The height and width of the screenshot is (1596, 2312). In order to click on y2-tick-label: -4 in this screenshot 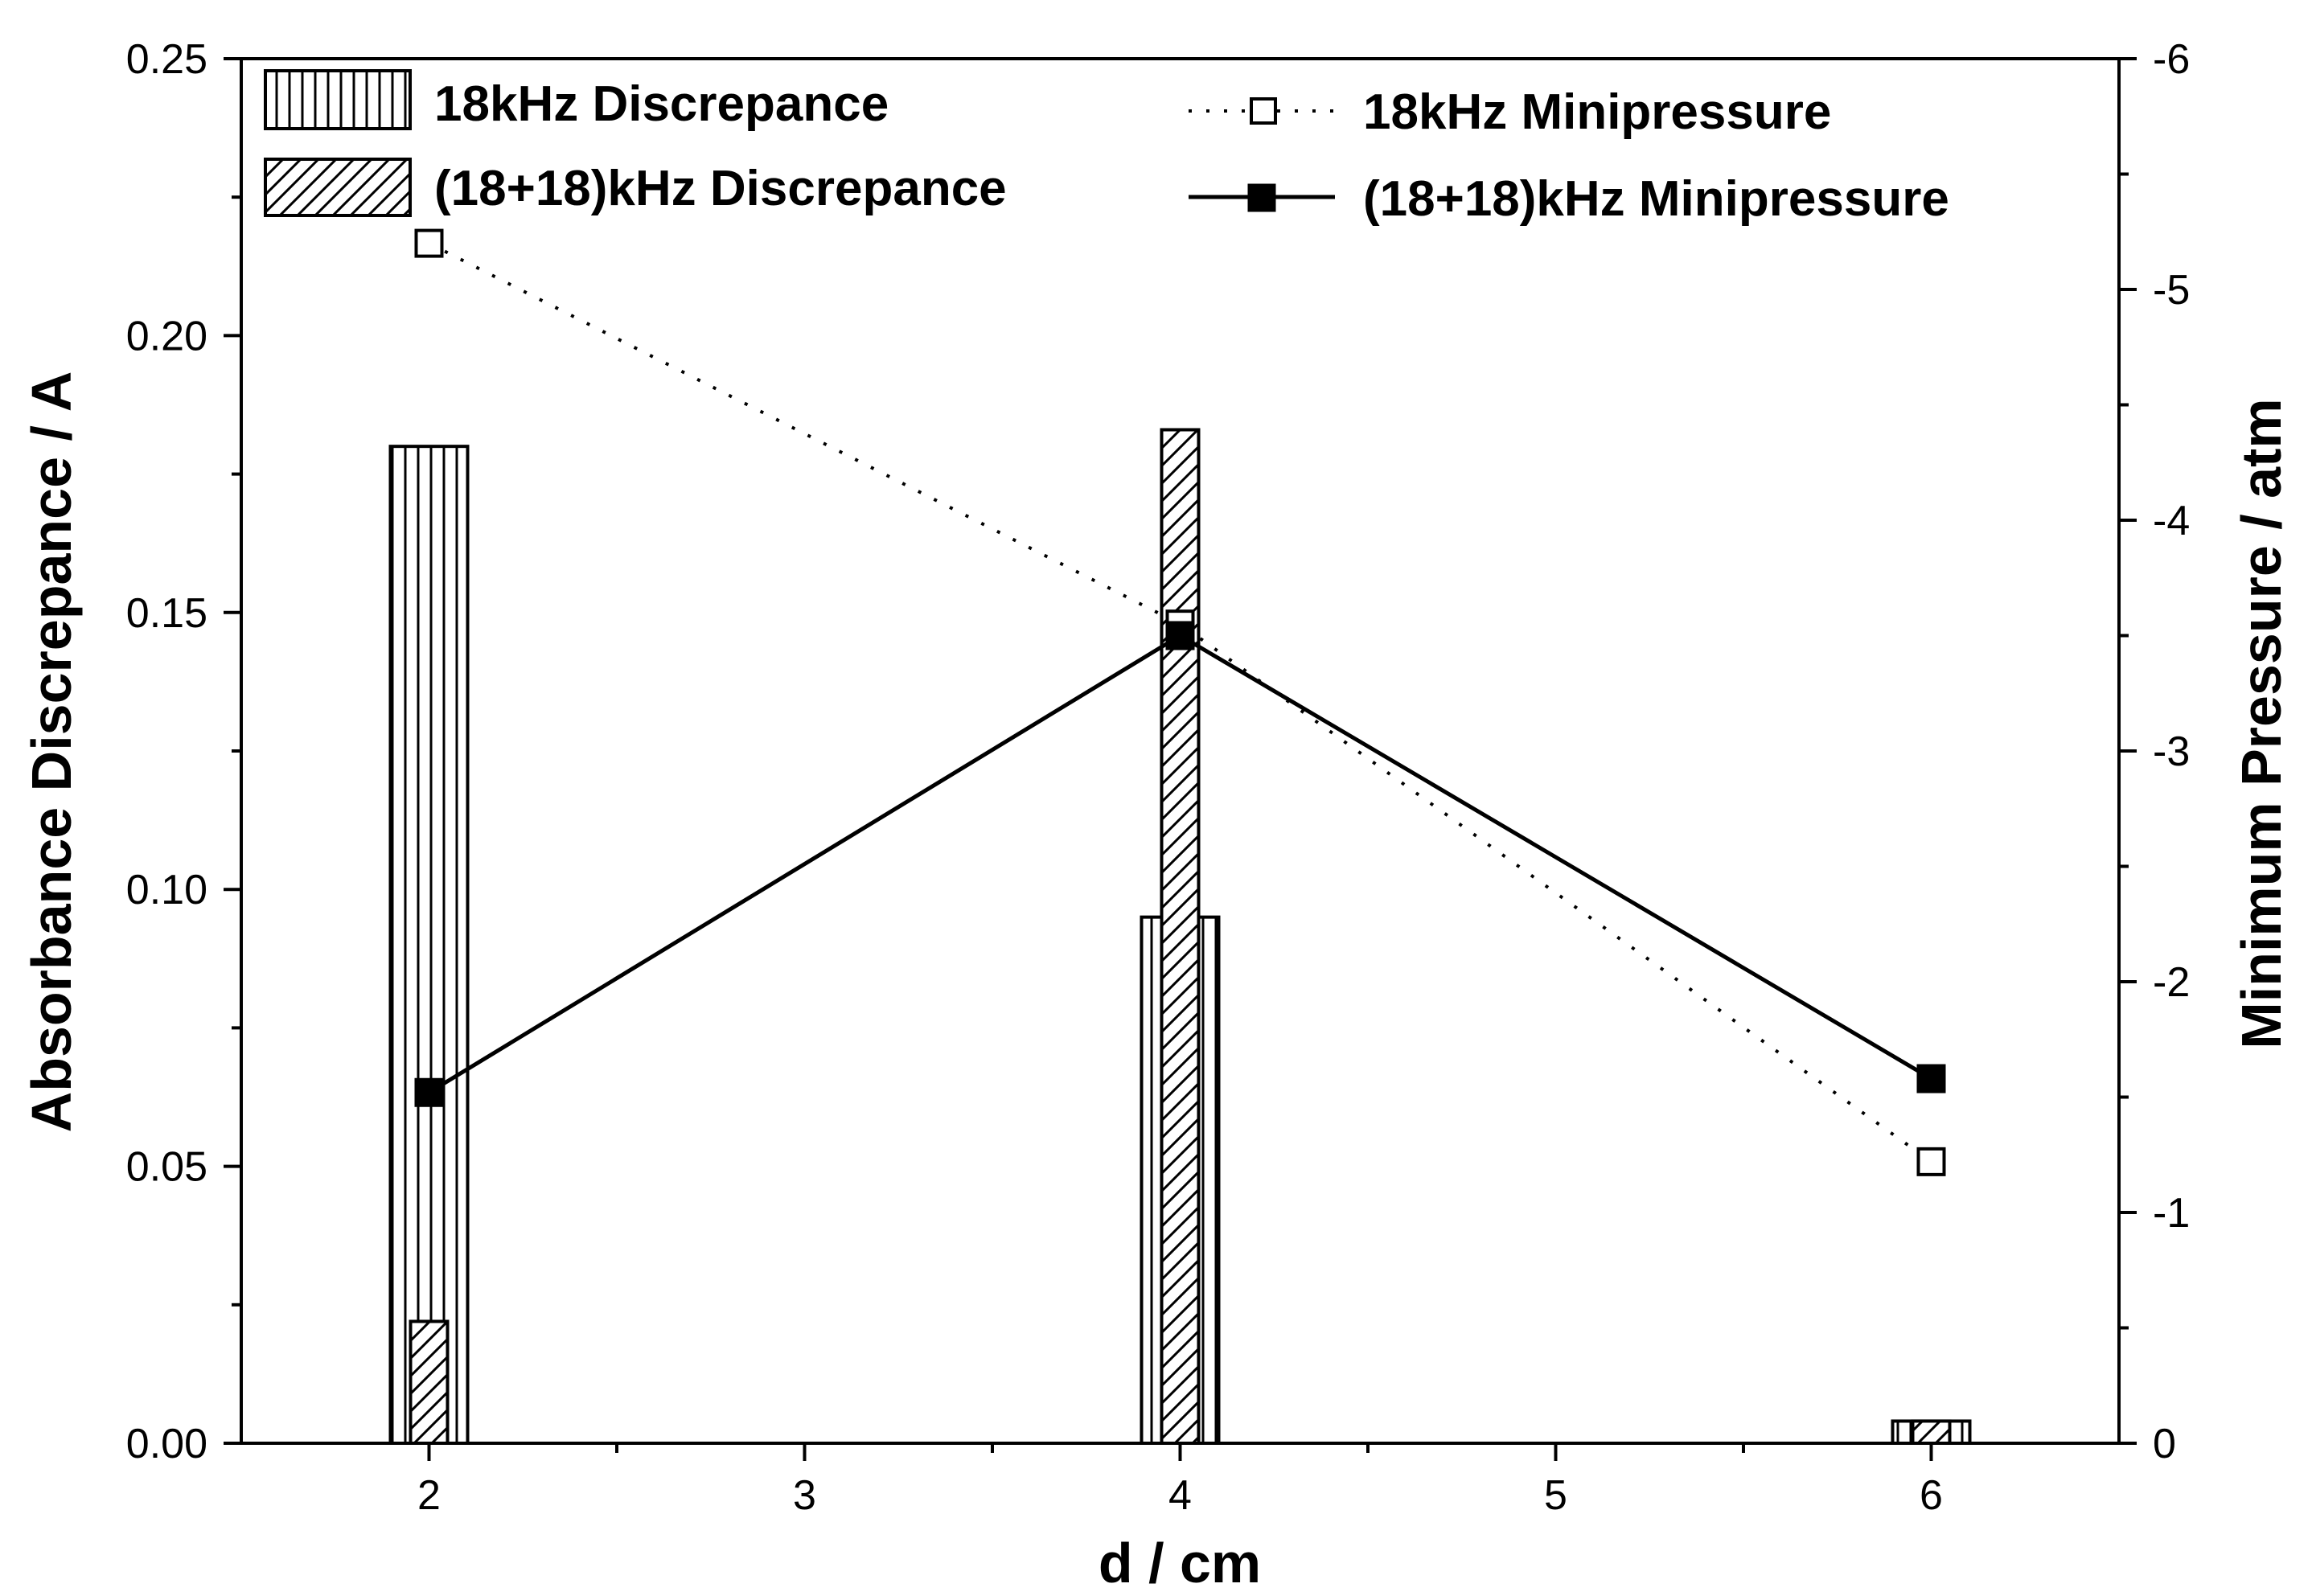, I will do `click(2171, 521)`.